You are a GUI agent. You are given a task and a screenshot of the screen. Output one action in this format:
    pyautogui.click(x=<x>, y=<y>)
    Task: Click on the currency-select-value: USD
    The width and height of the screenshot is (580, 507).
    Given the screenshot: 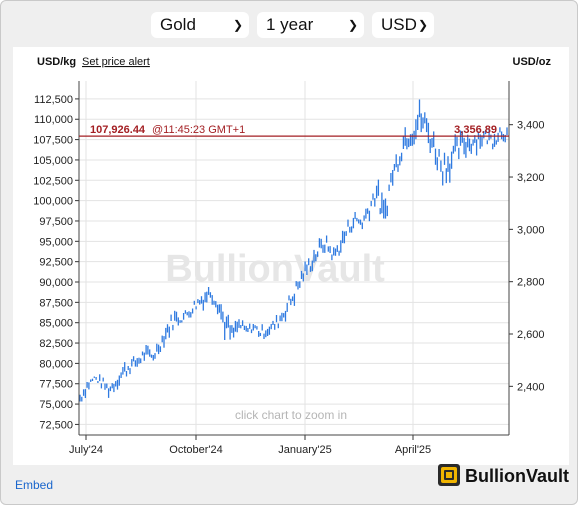 What is the action you would take?
    pyautogui.click(x=399, y=24)
    